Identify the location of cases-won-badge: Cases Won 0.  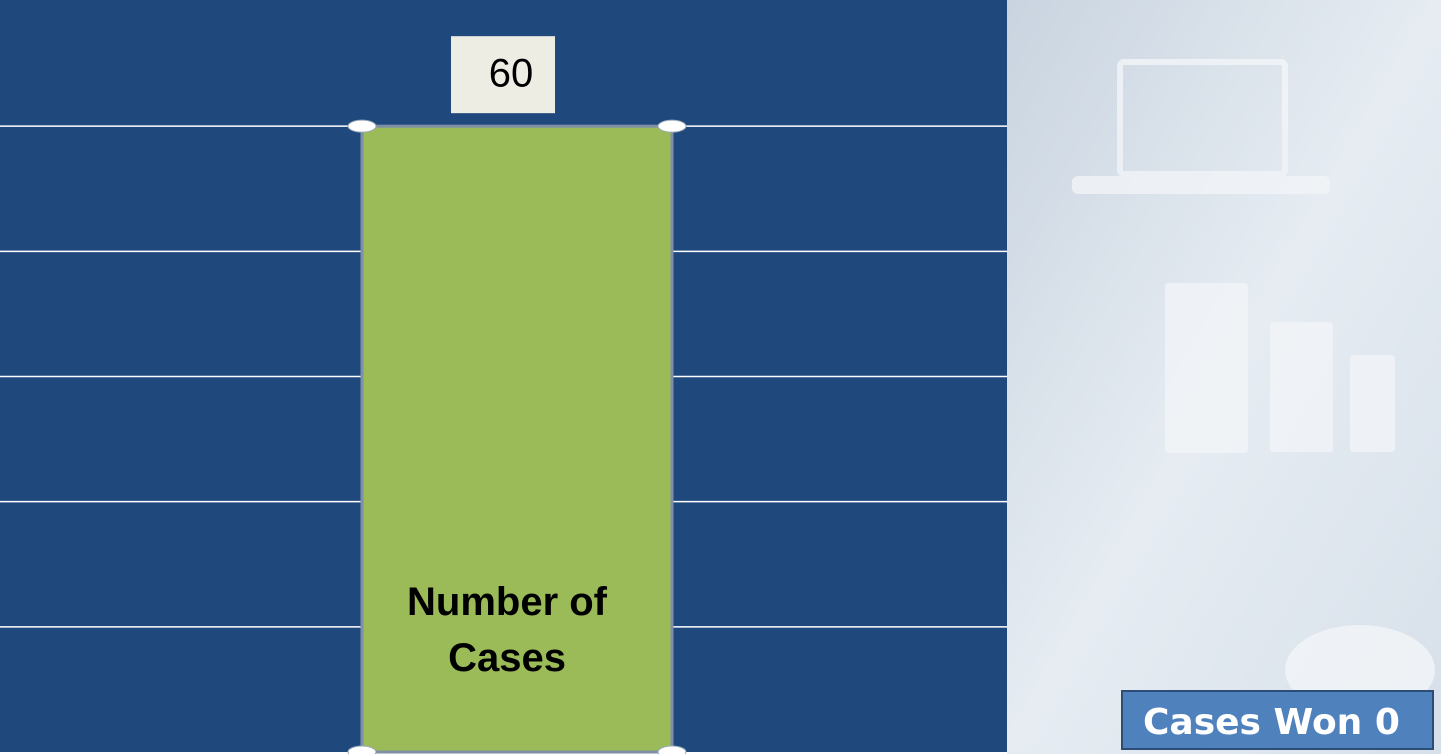
(1277, 720).